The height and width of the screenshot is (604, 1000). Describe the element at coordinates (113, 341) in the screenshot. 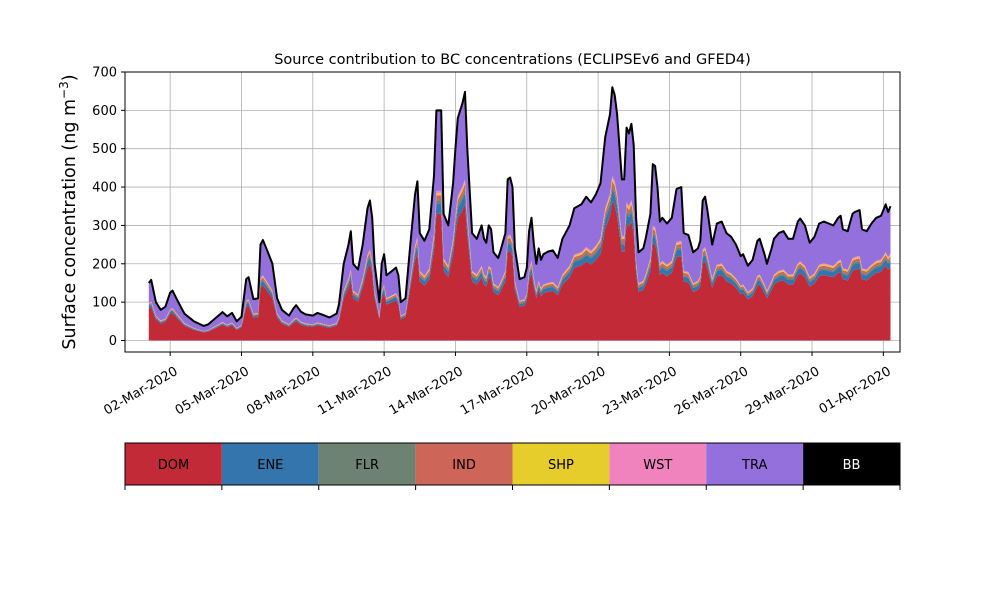

I see `y-tick-label: 0` at that location.